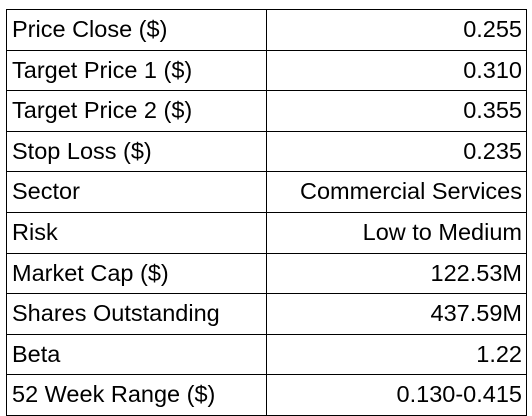 Image resolution: width=532 pixels, height=416 pixels. I want to click on row-label-52-week-range: 52 Week Range ($), so click(136, 395).